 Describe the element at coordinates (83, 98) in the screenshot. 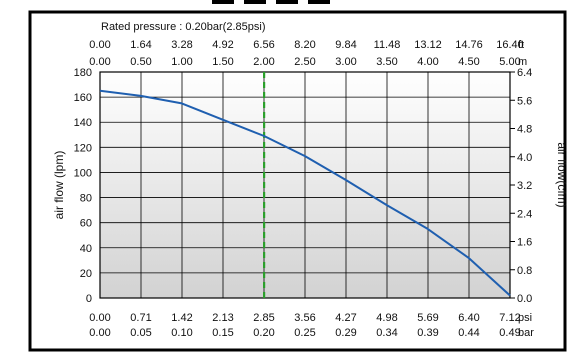

I see `lpm-axis-tick-label: 160` at that location.